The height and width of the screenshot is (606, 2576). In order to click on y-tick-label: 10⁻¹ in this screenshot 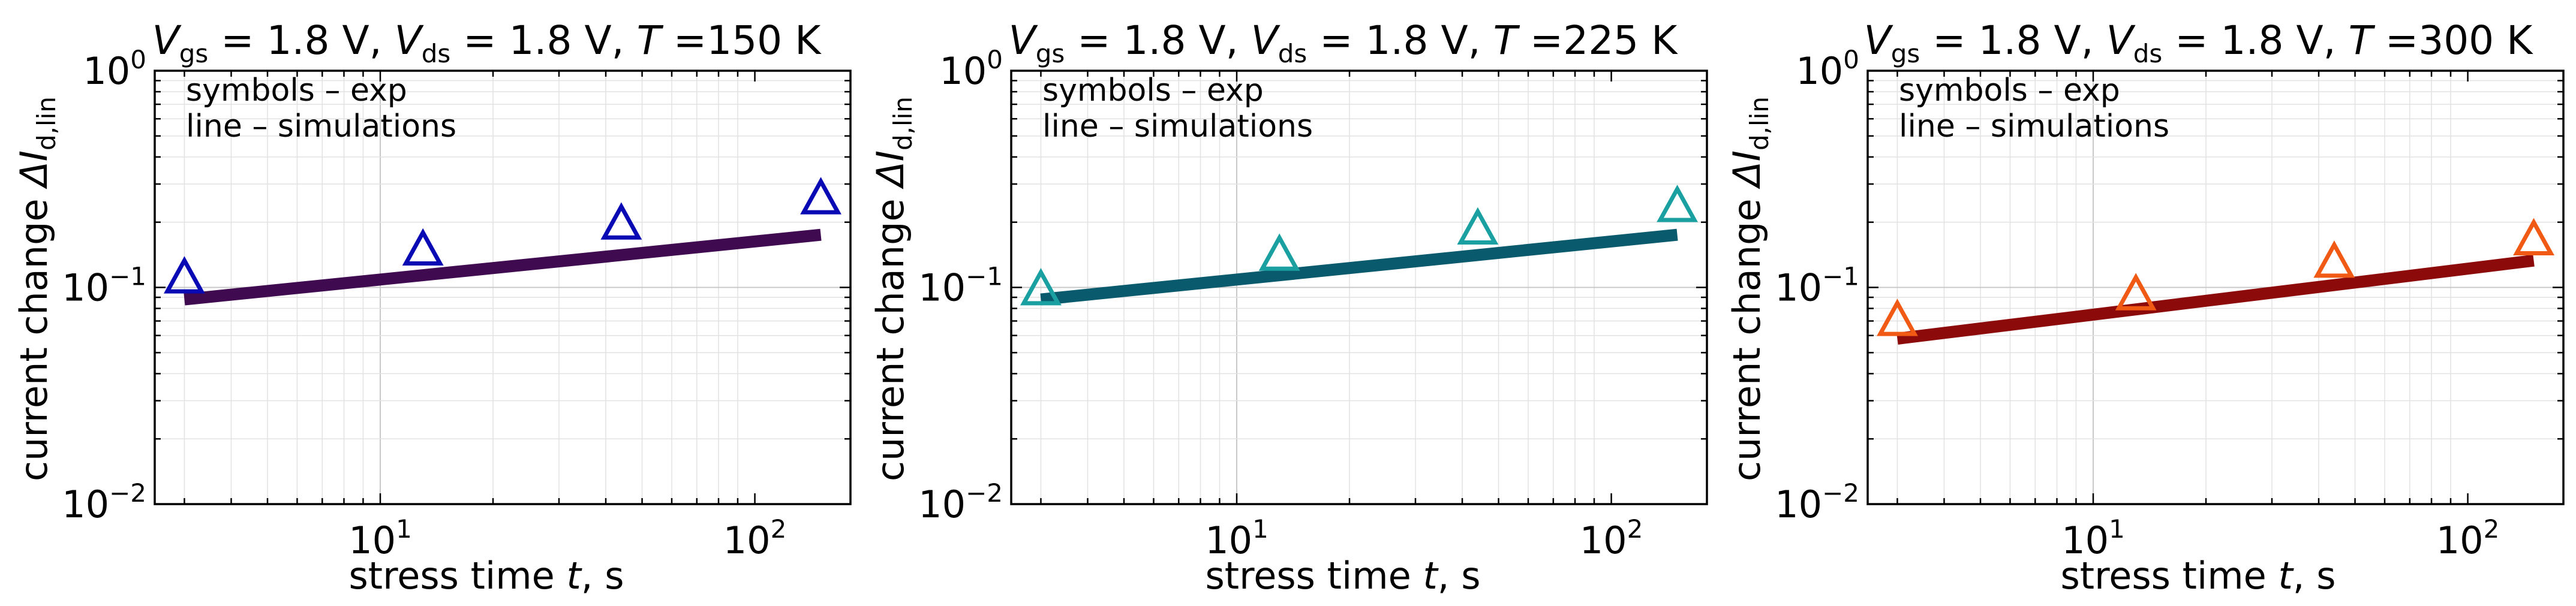, I will do `click(104, 286)`.